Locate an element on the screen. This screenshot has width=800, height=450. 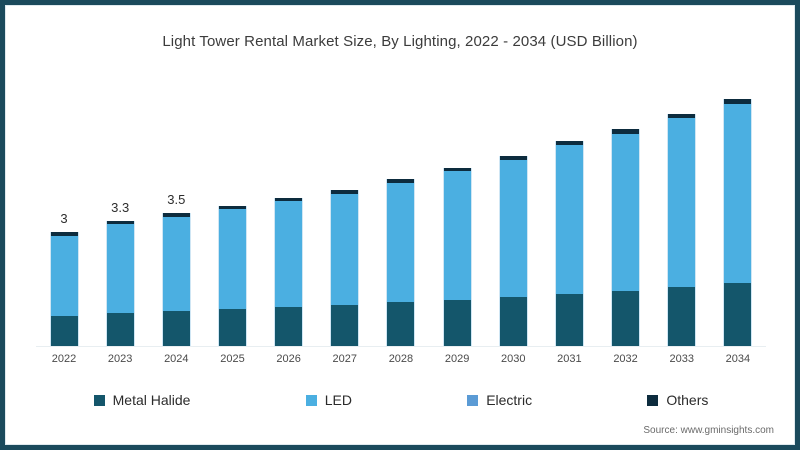
x-axis-tick-2024: 2024 is located at coordinates (176, 359).